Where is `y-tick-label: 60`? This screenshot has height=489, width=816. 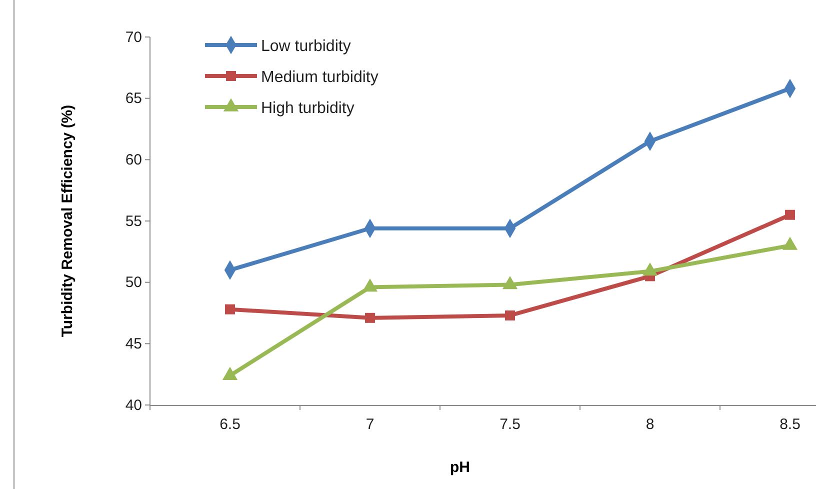 y-tick-label: 60 is located at coordinates (133, 159).